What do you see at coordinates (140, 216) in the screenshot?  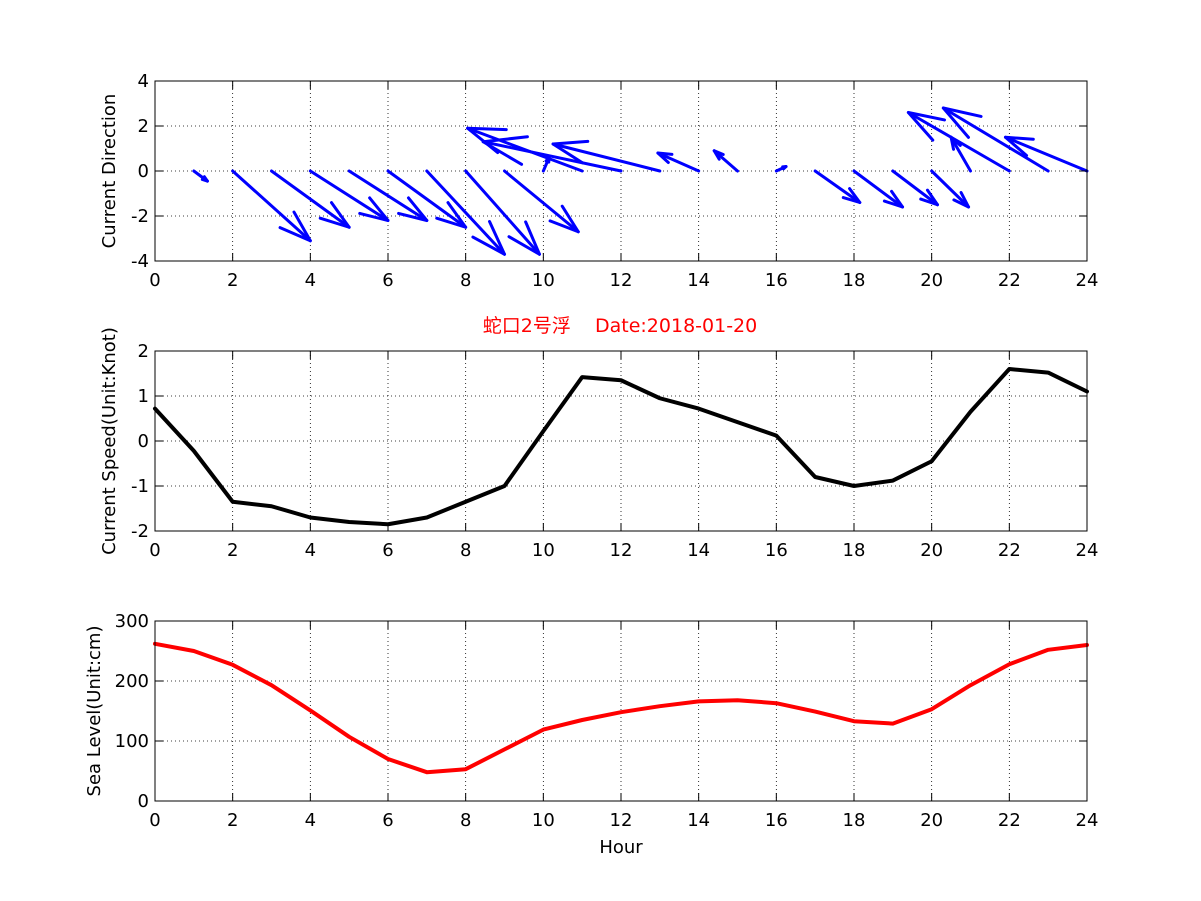 I see `current-direction-y-tick-label: -2` at bounding box center [140, 216].